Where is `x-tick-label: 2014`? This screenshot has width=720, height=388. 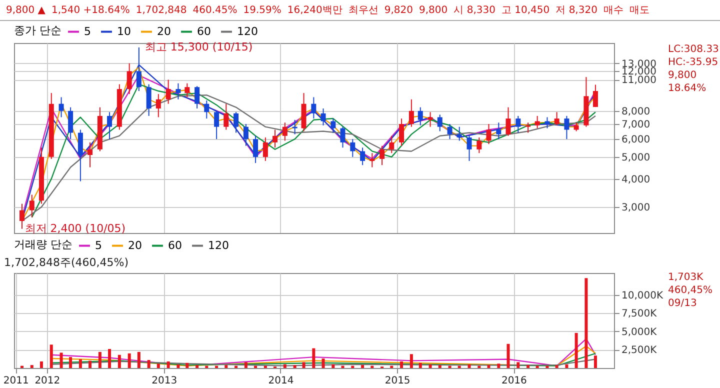 x-tick-label: 2014 is located at coordinates (281, 381).